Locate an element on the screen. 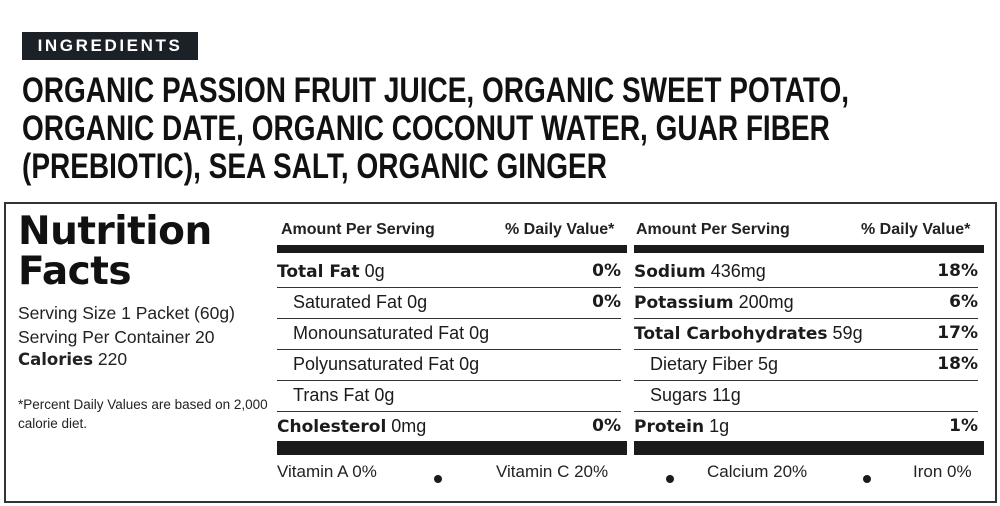 Image resolution: width=1000 pixels, height=506 pixels. calories-label: Calories is located at coordinates (56, 359).